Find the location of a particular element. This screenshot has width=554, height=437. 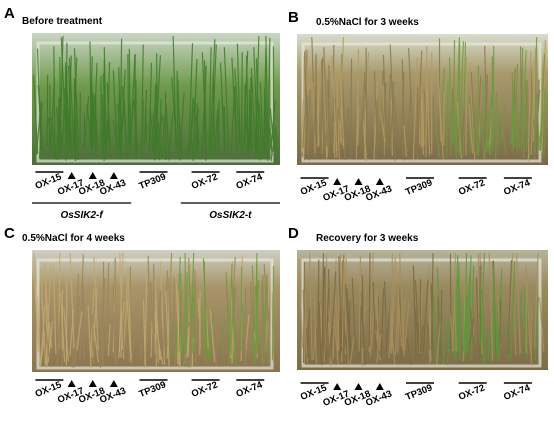

panel-letter: B is located at coordinates (293, 17).